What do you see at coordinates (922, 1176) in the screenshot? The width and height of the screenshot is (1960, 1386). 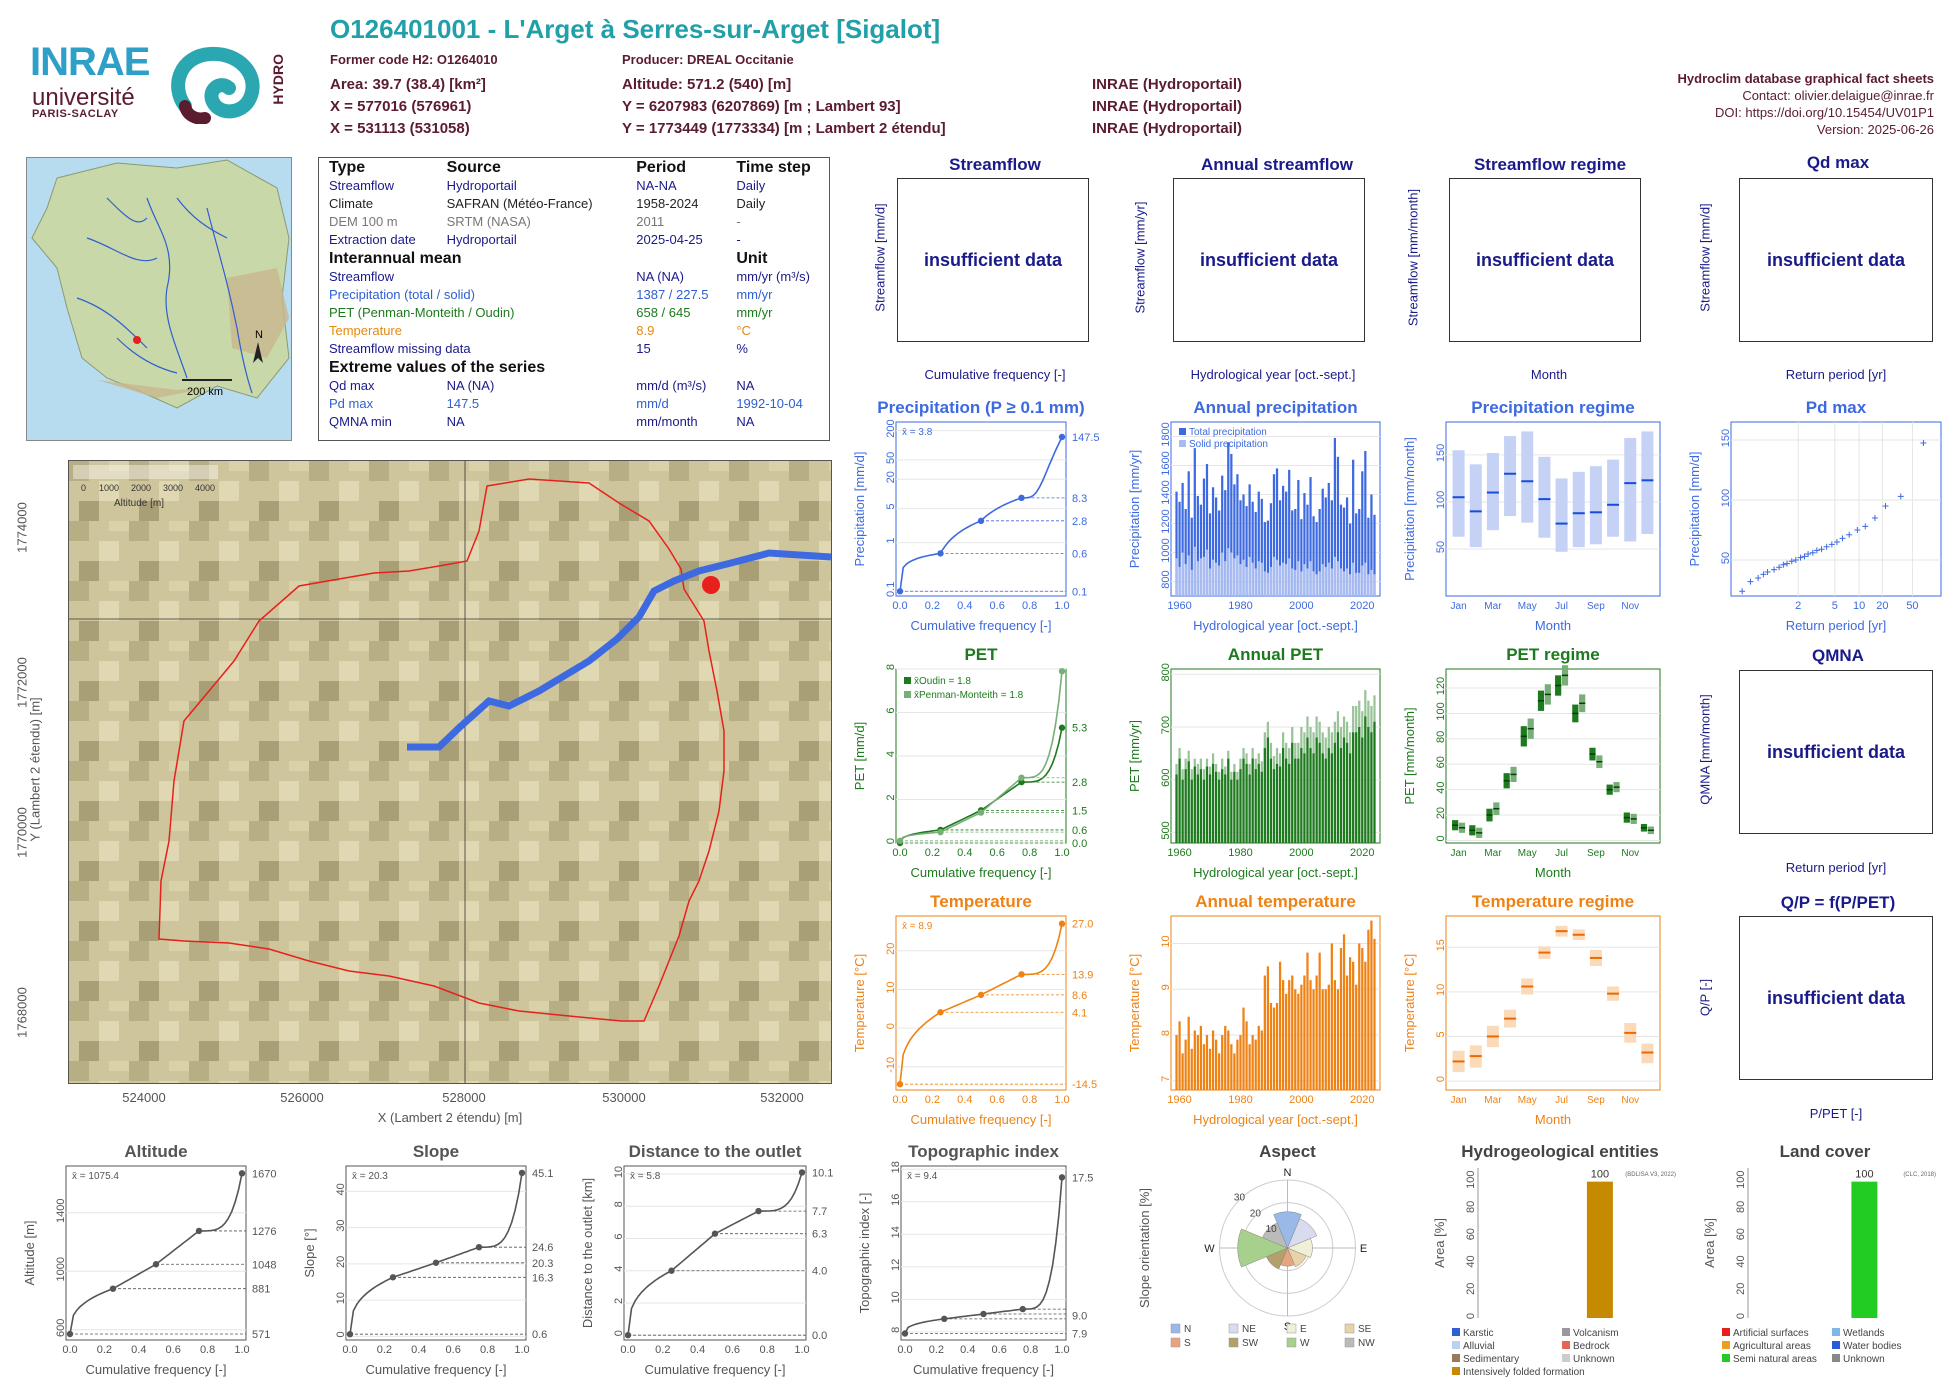 I see `mean-label: x̄ = 9.4` at bounding box center [922, 1176].